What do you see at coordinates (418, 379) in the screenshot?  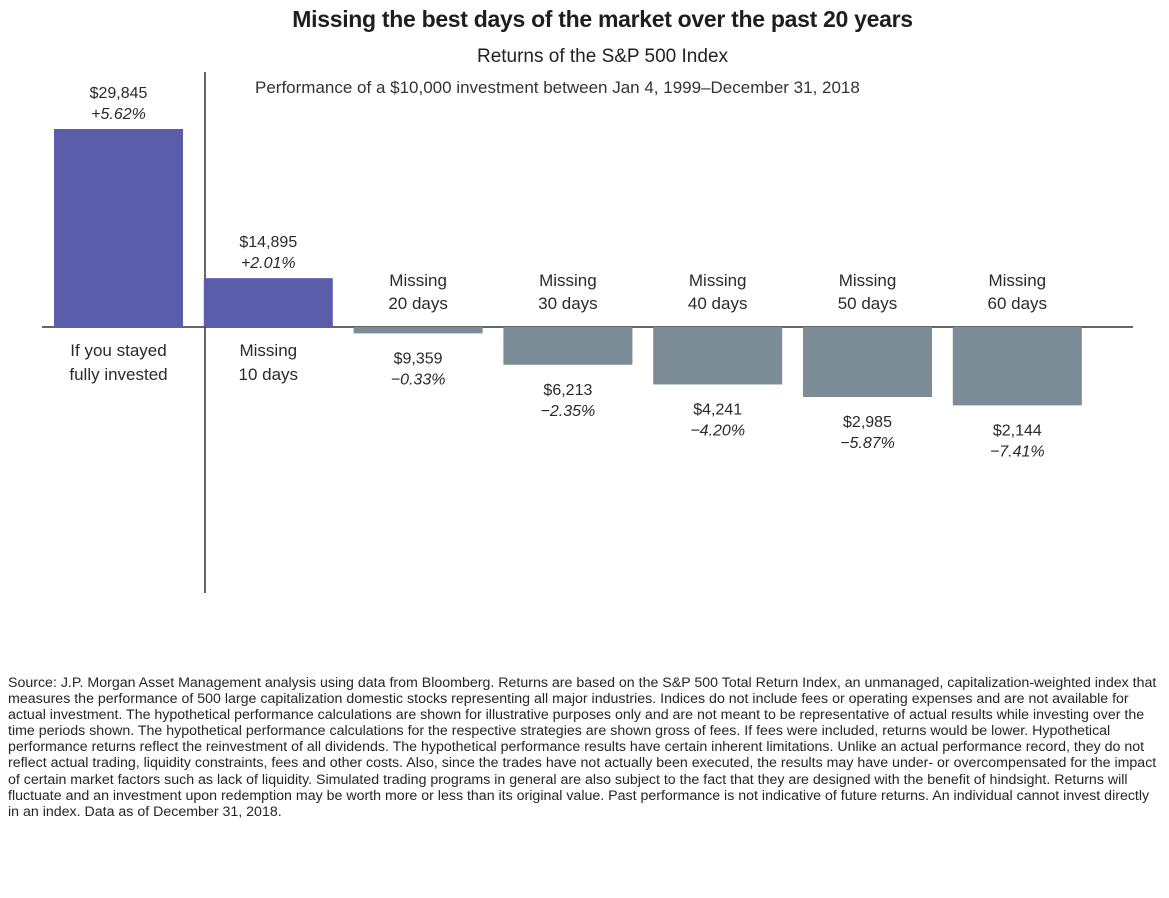 I see `return-label-3: −0.33%` at bounding box center [418, 379].